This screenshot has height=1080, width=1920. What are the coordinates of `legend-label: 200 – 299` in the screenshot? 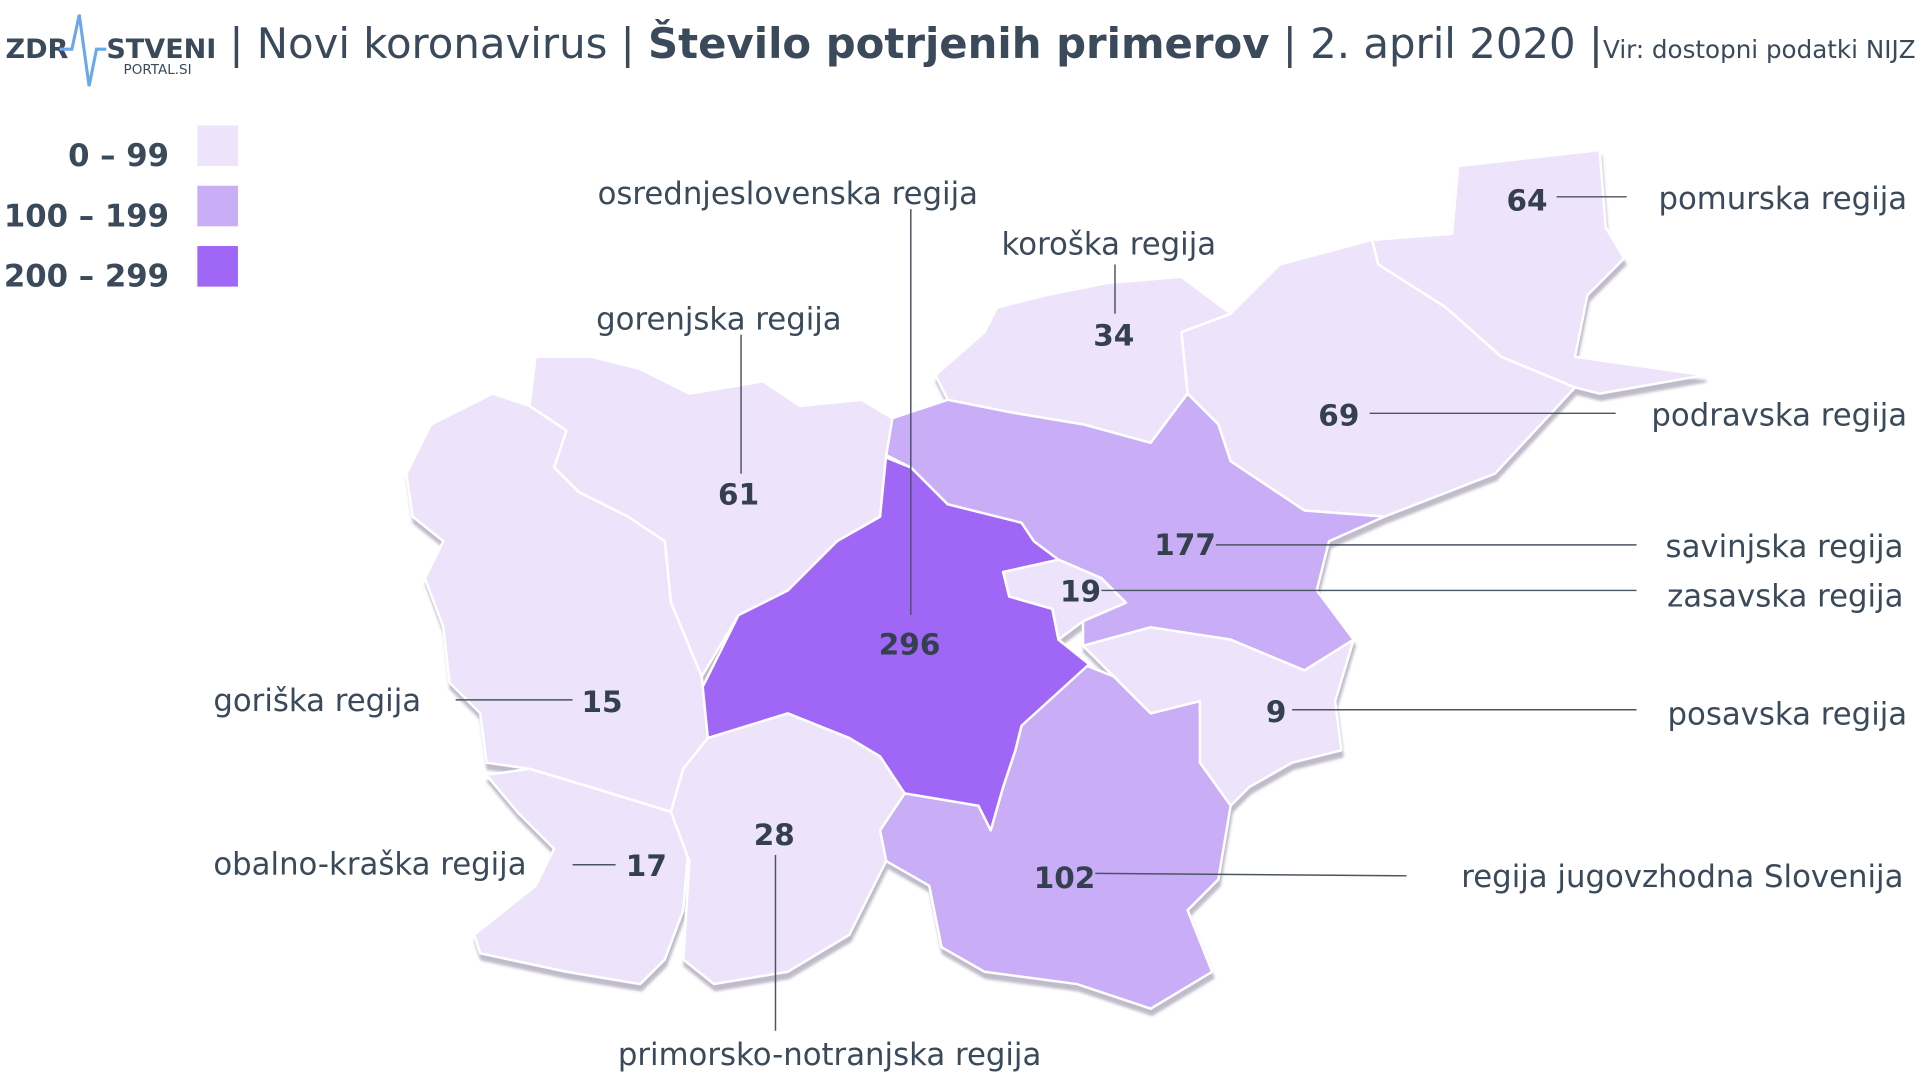 It's located at (86, 277).